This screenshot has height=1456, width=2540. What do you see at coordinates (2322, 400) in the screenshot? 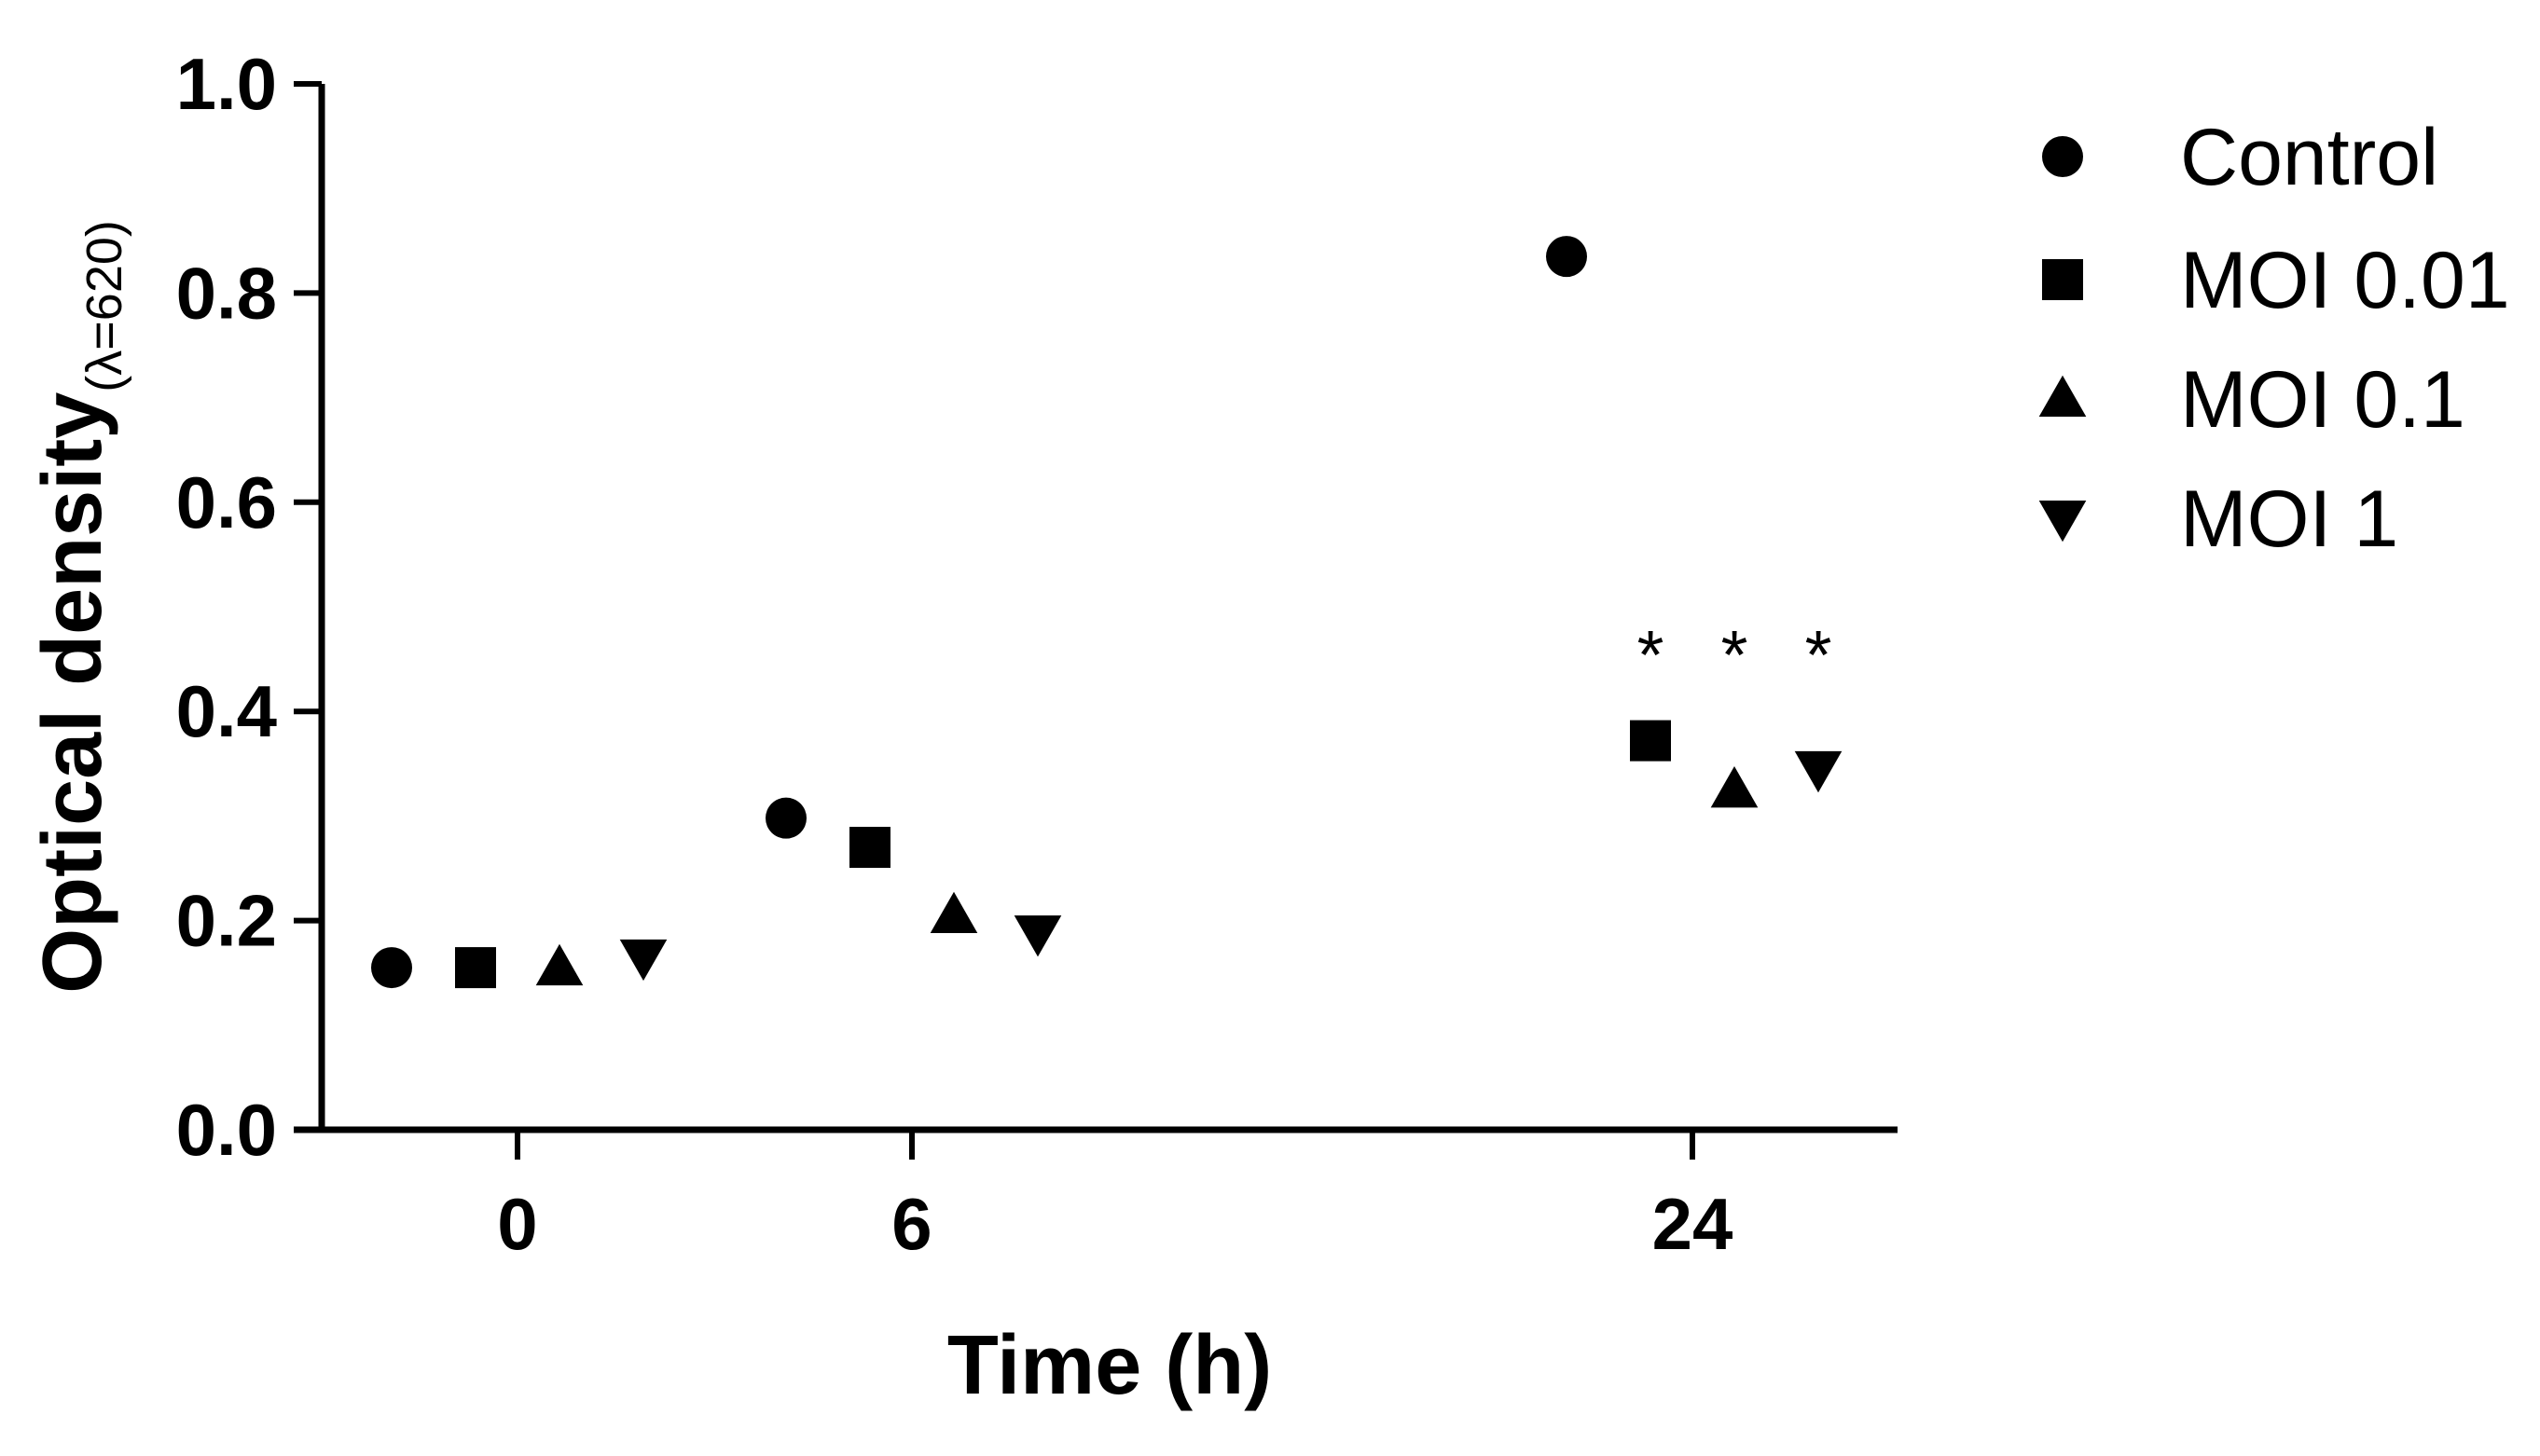
I see `legend-label: MOI 0.1` at bounding box center [2322, 400].